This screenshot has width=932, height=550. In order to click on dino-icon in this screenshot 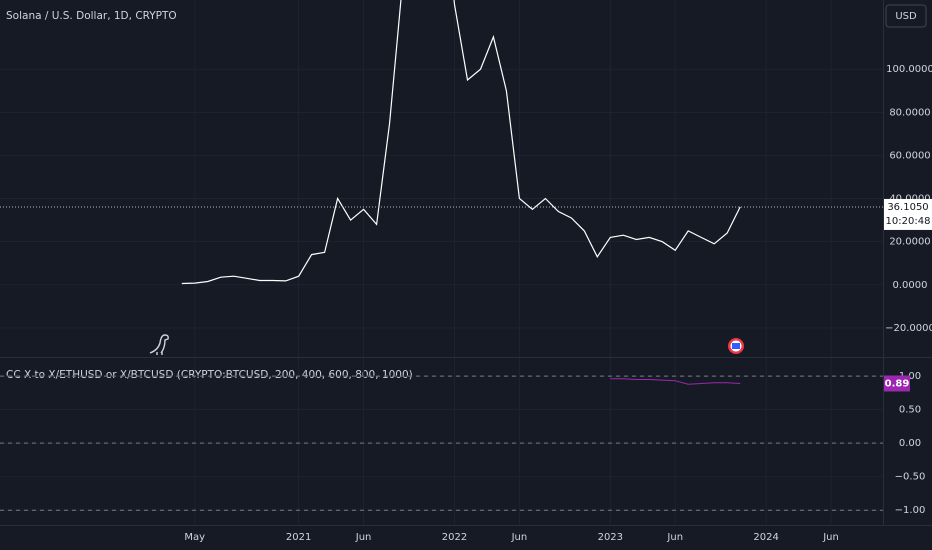, I will do `click(159, 344)`.